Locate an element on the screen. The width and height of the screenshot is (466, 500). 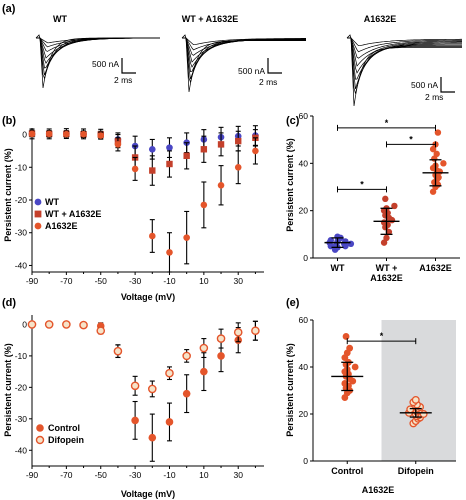
trace-groups is located at coordinates (248, 70).